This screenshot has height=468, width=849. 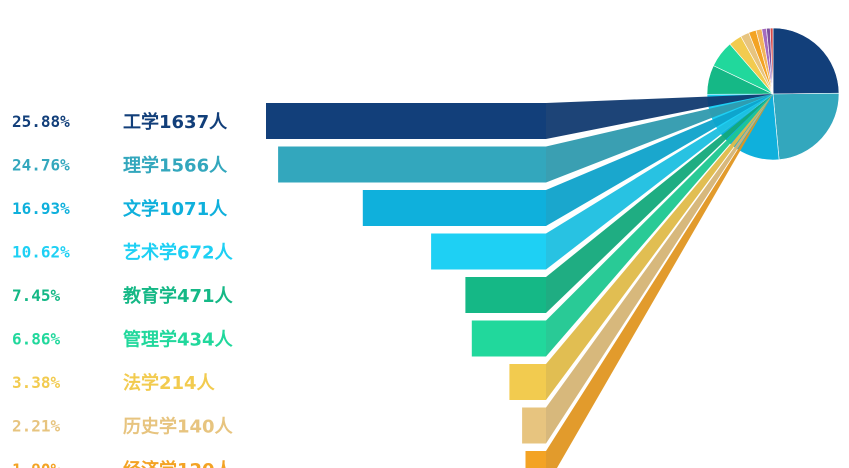 I want to click on bar-管理学, so click(x=508, y=338).